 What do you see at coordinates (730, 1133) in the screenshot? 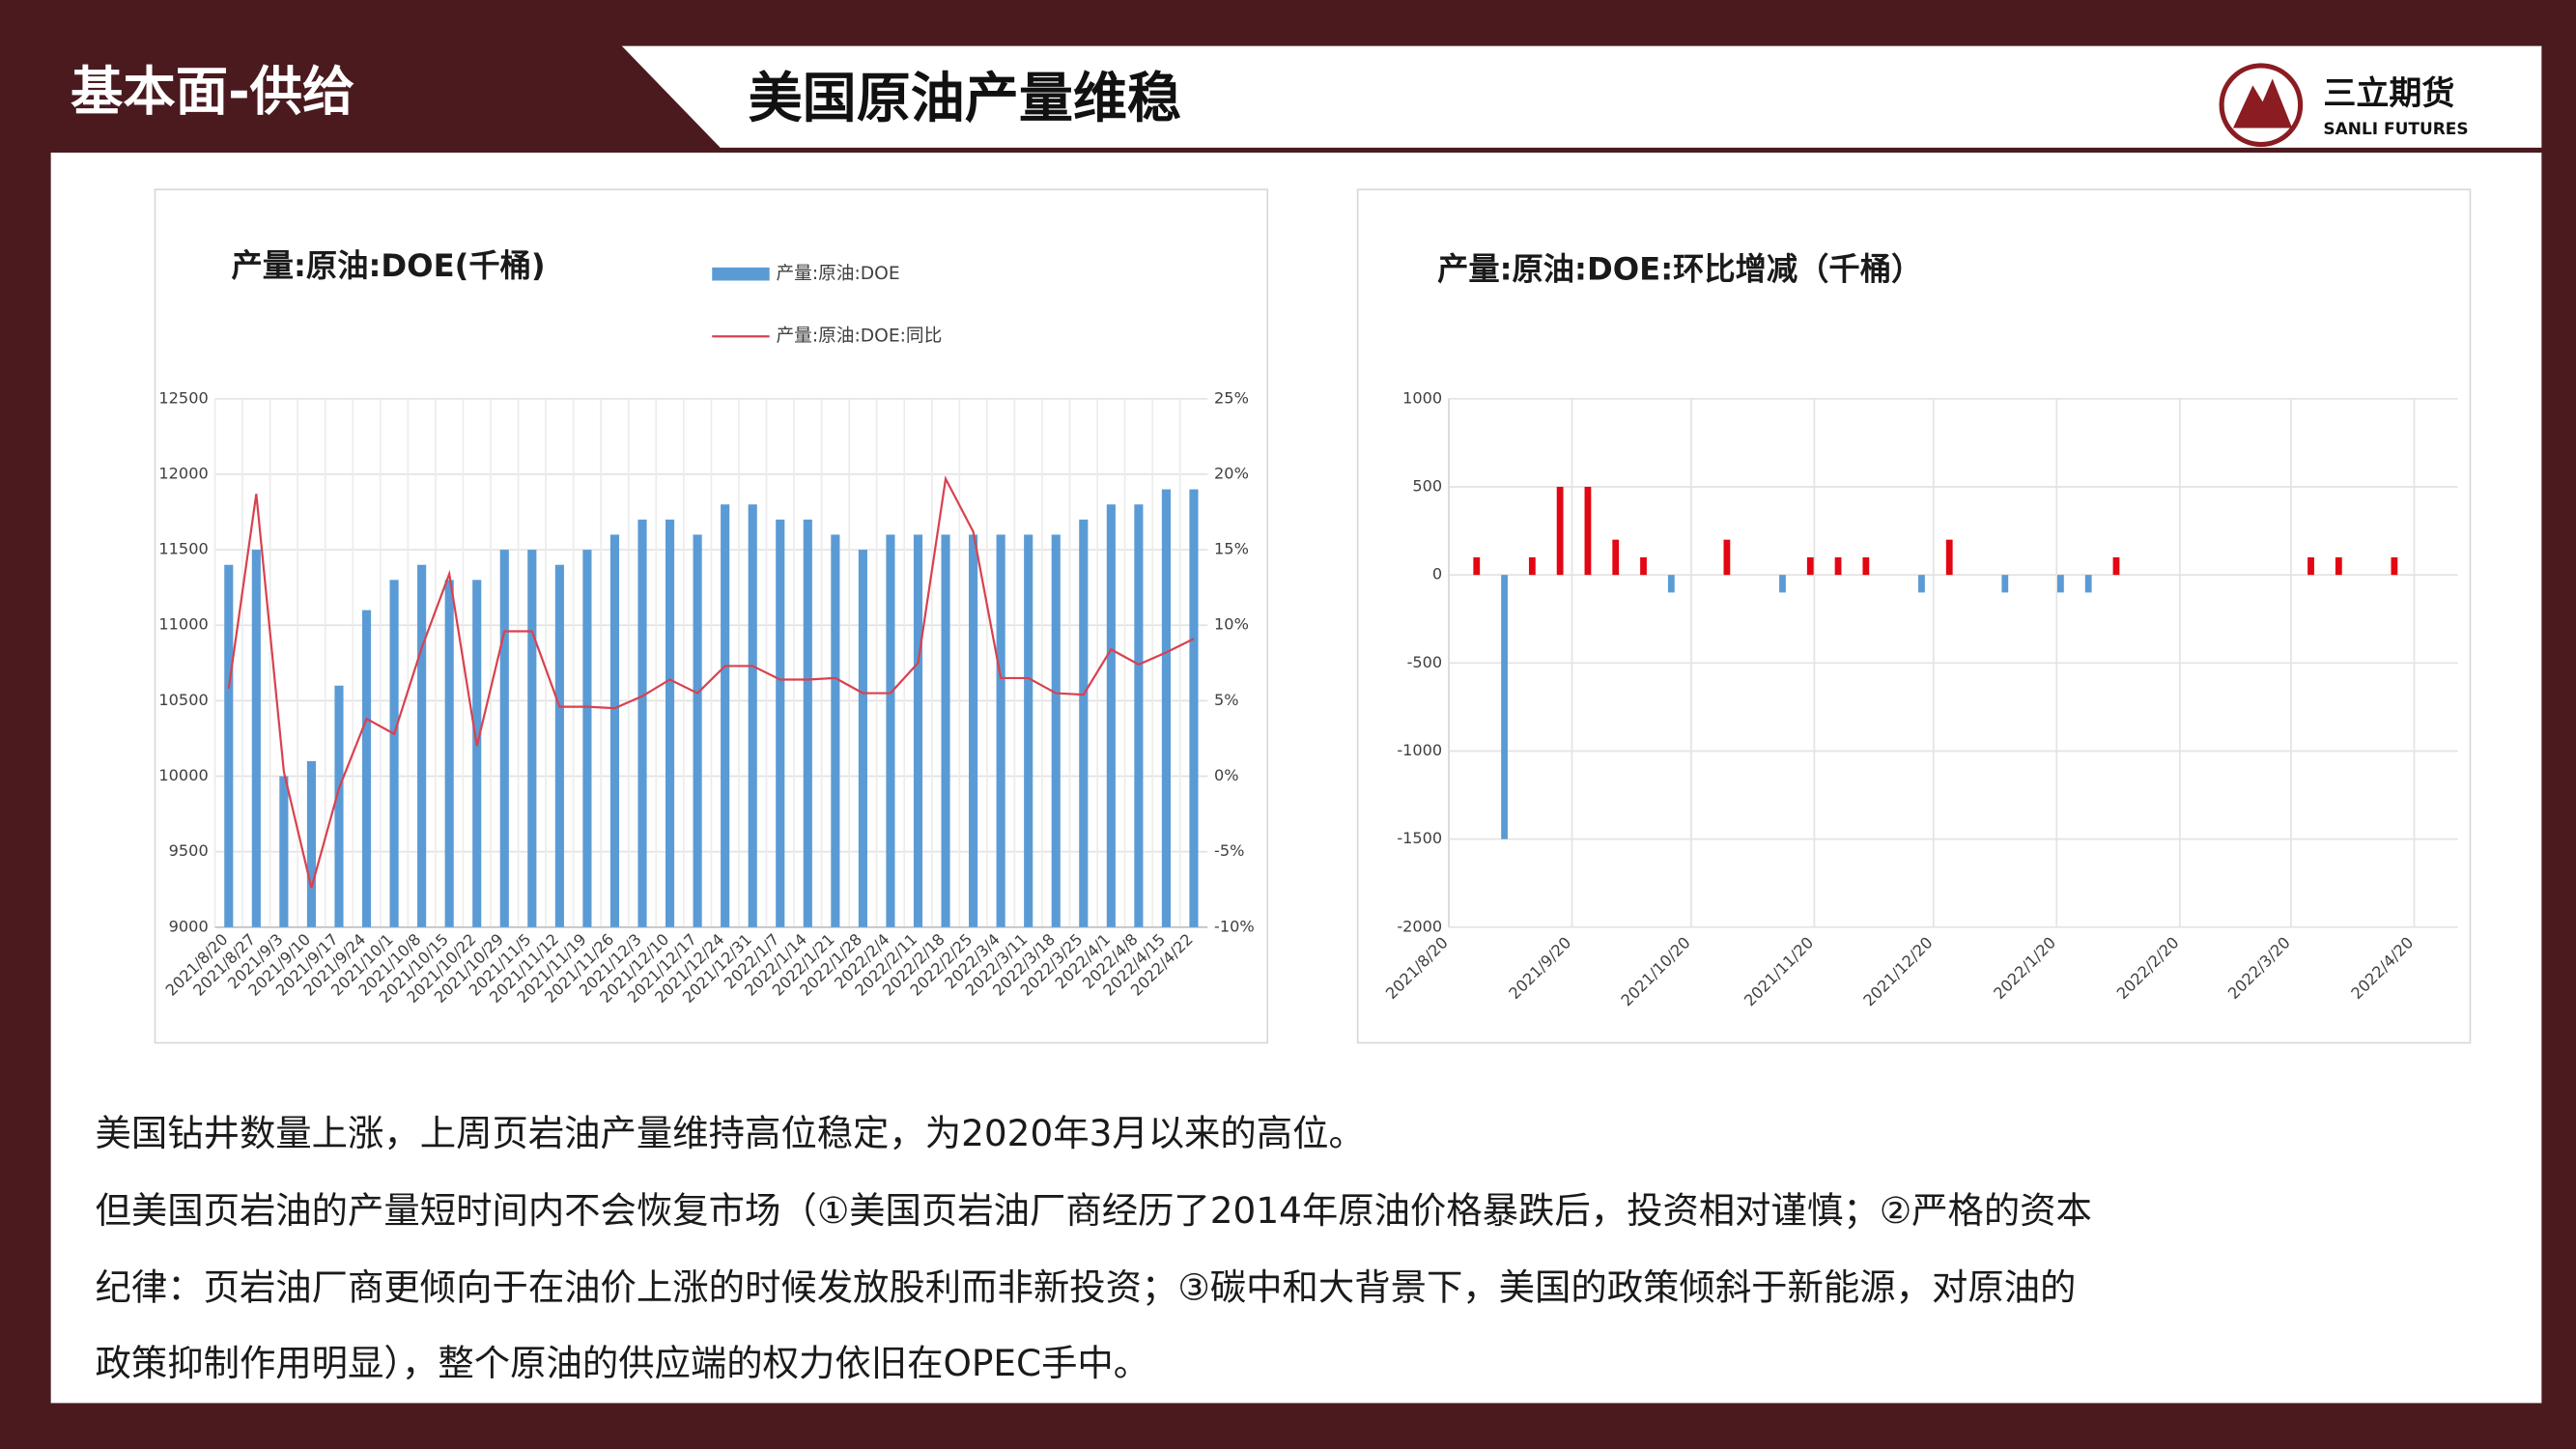
I see `body-text: 美国钻井数量上涨，上周页岩油产量维持高位稳定，为2020年3月以来的高位。` at bounding box center [730, 1133].